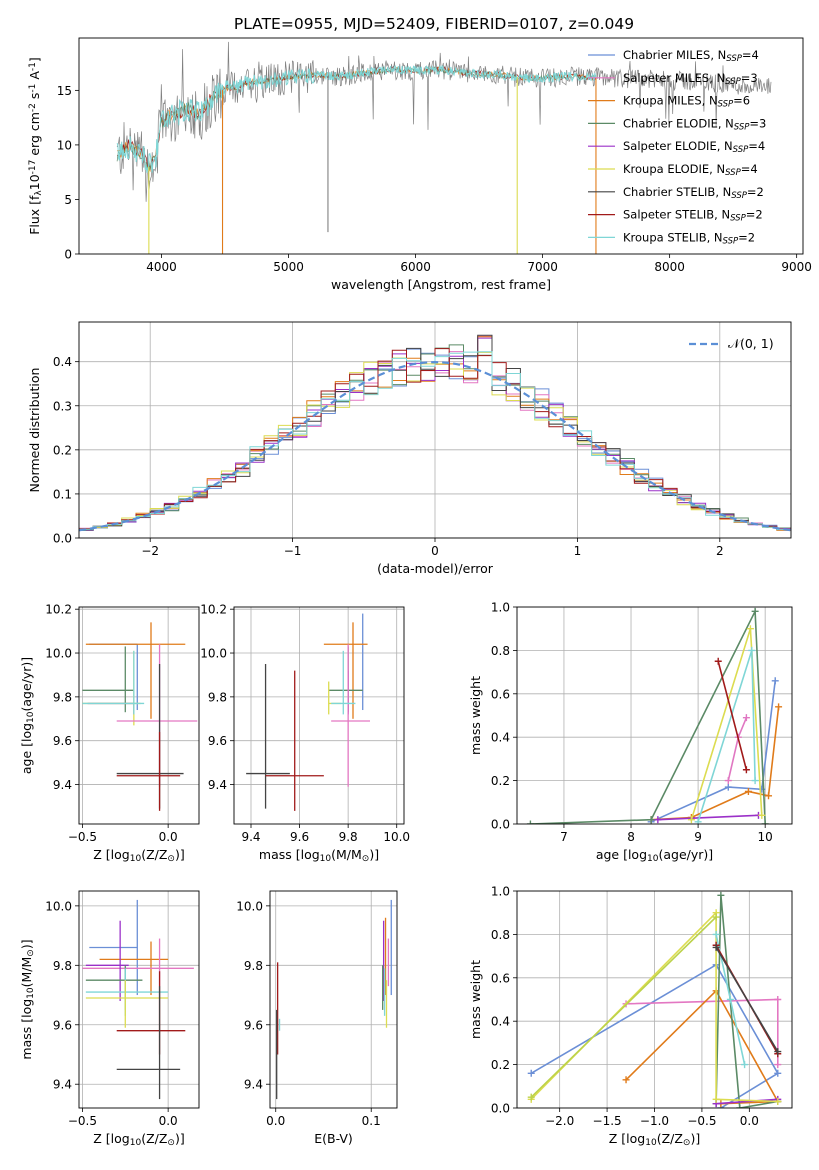  I want to click on x-tick-label: 6000, so click(415, 267).